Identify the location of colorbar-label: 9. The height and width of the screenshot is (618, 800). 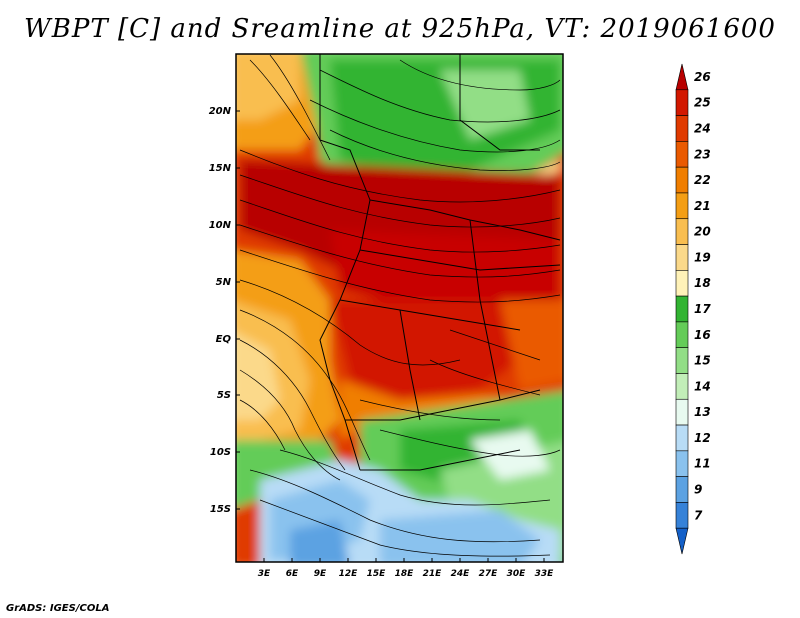
(698, 490).